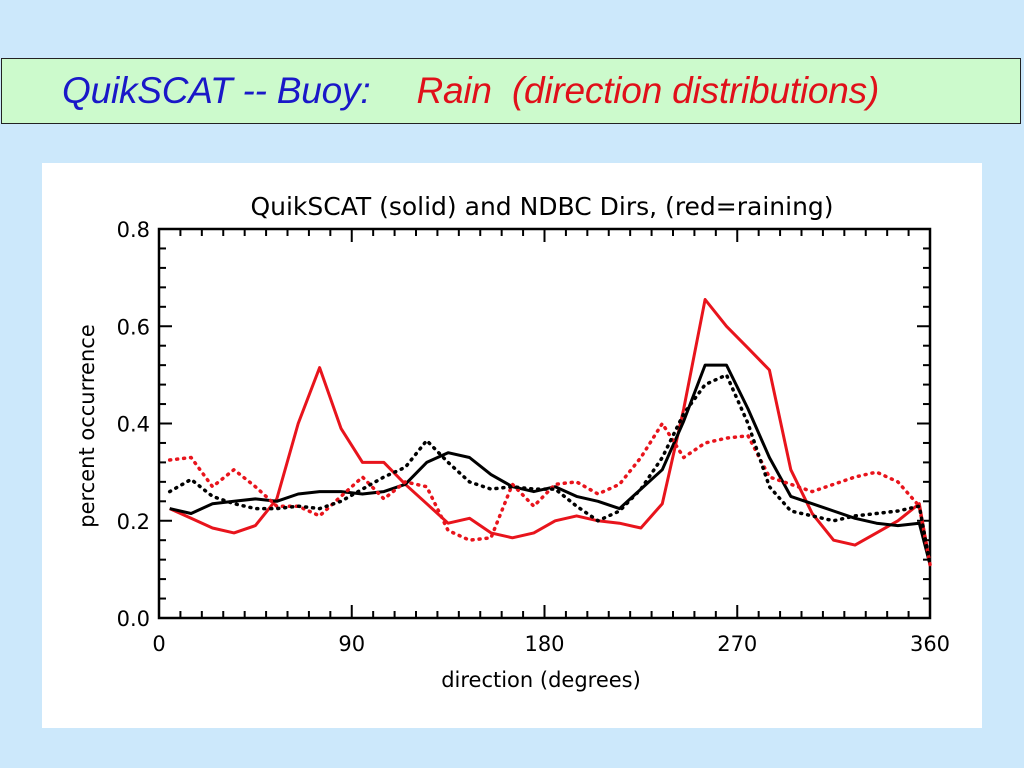  I want to click on x-axis-label: direction (degrees), so click(541, 680).